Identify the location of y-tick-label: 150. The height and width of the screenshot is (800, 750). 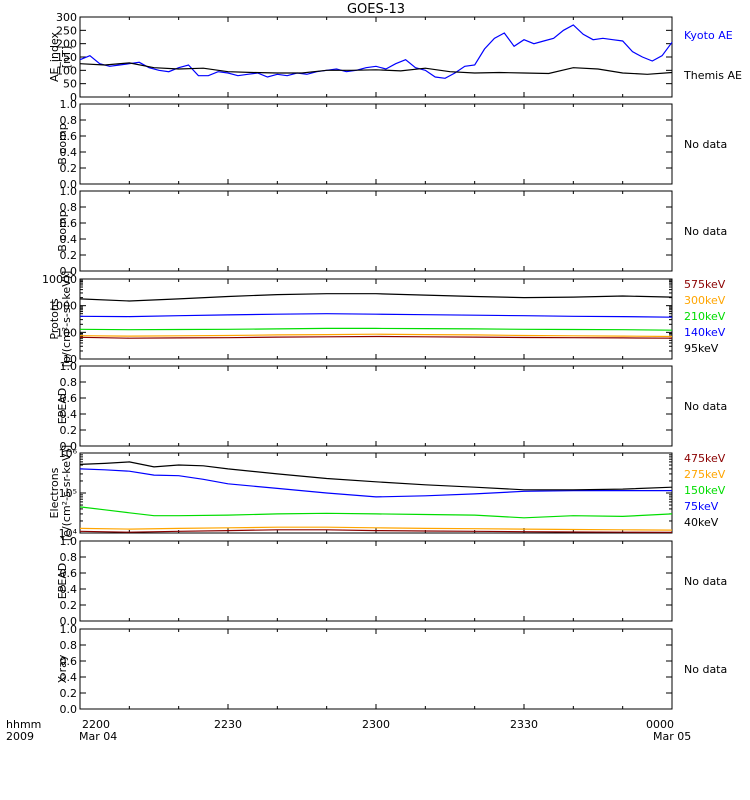
(66, 57).